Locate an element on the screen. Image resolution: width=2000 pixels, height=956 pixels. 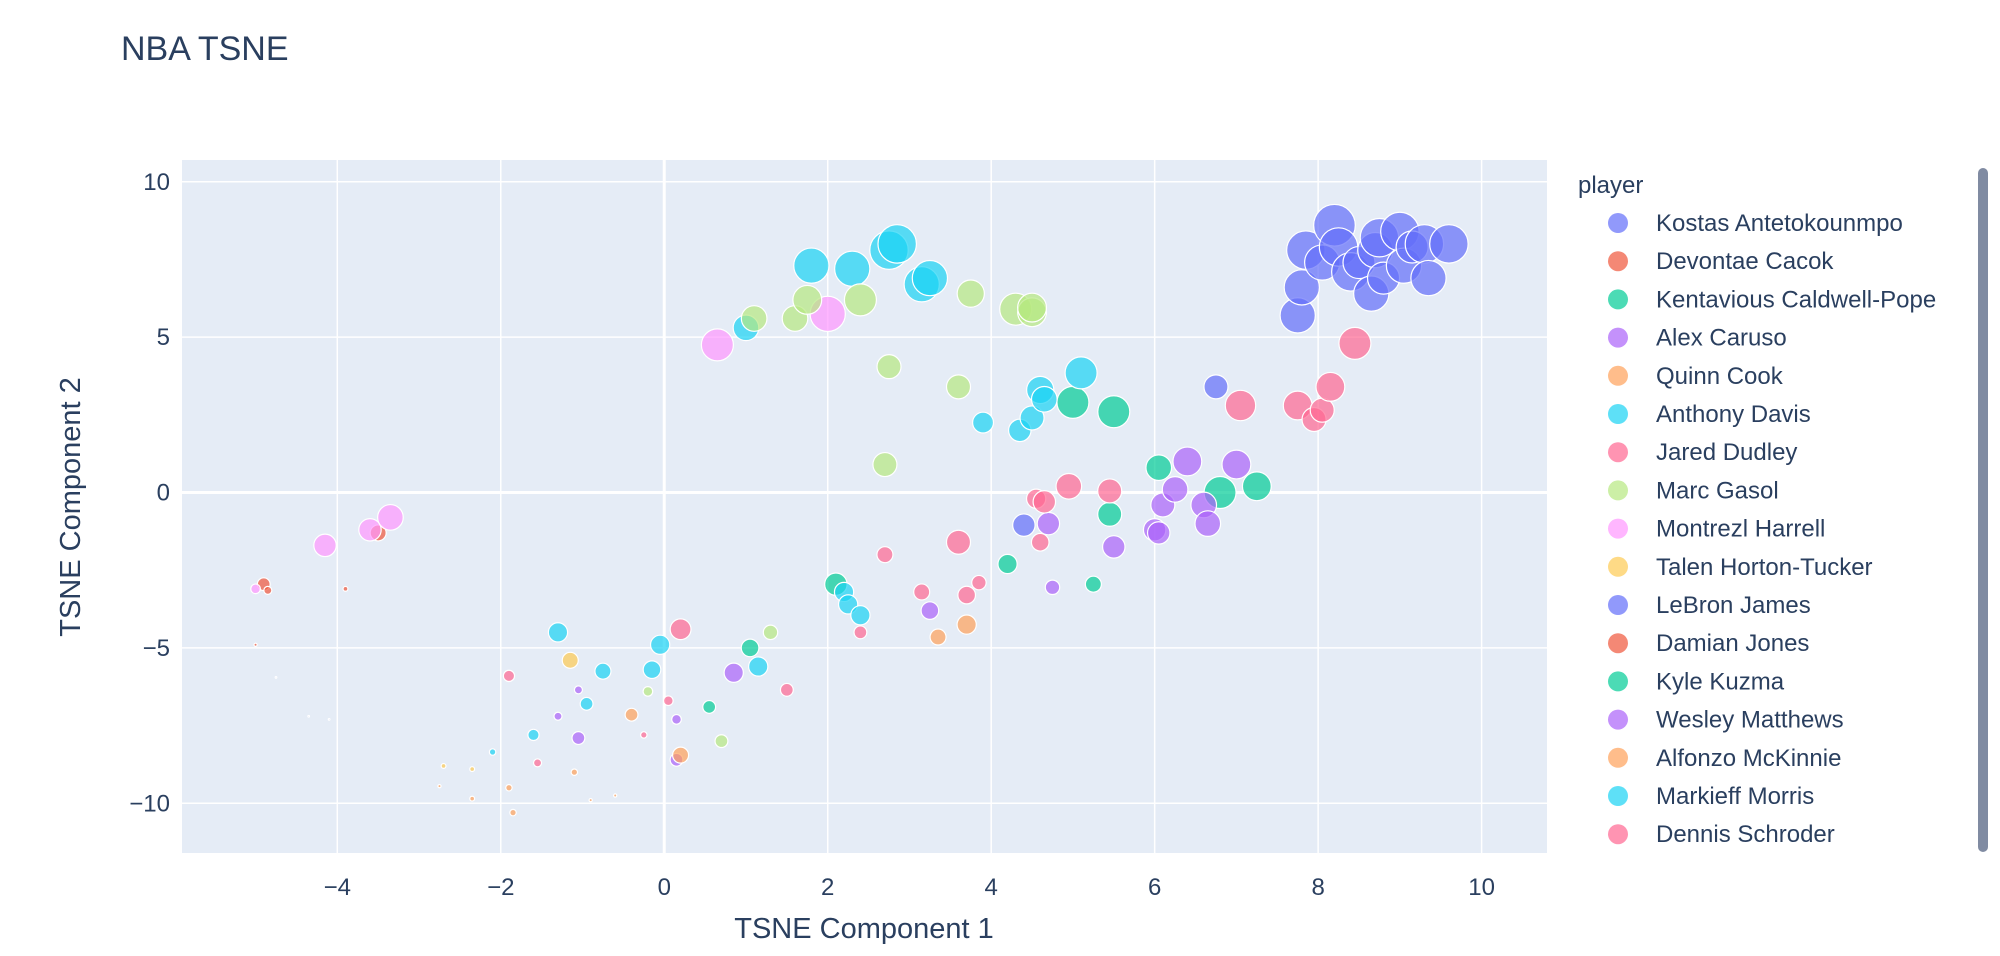
legend-scrollbar is located at coordinates (1983, 510).